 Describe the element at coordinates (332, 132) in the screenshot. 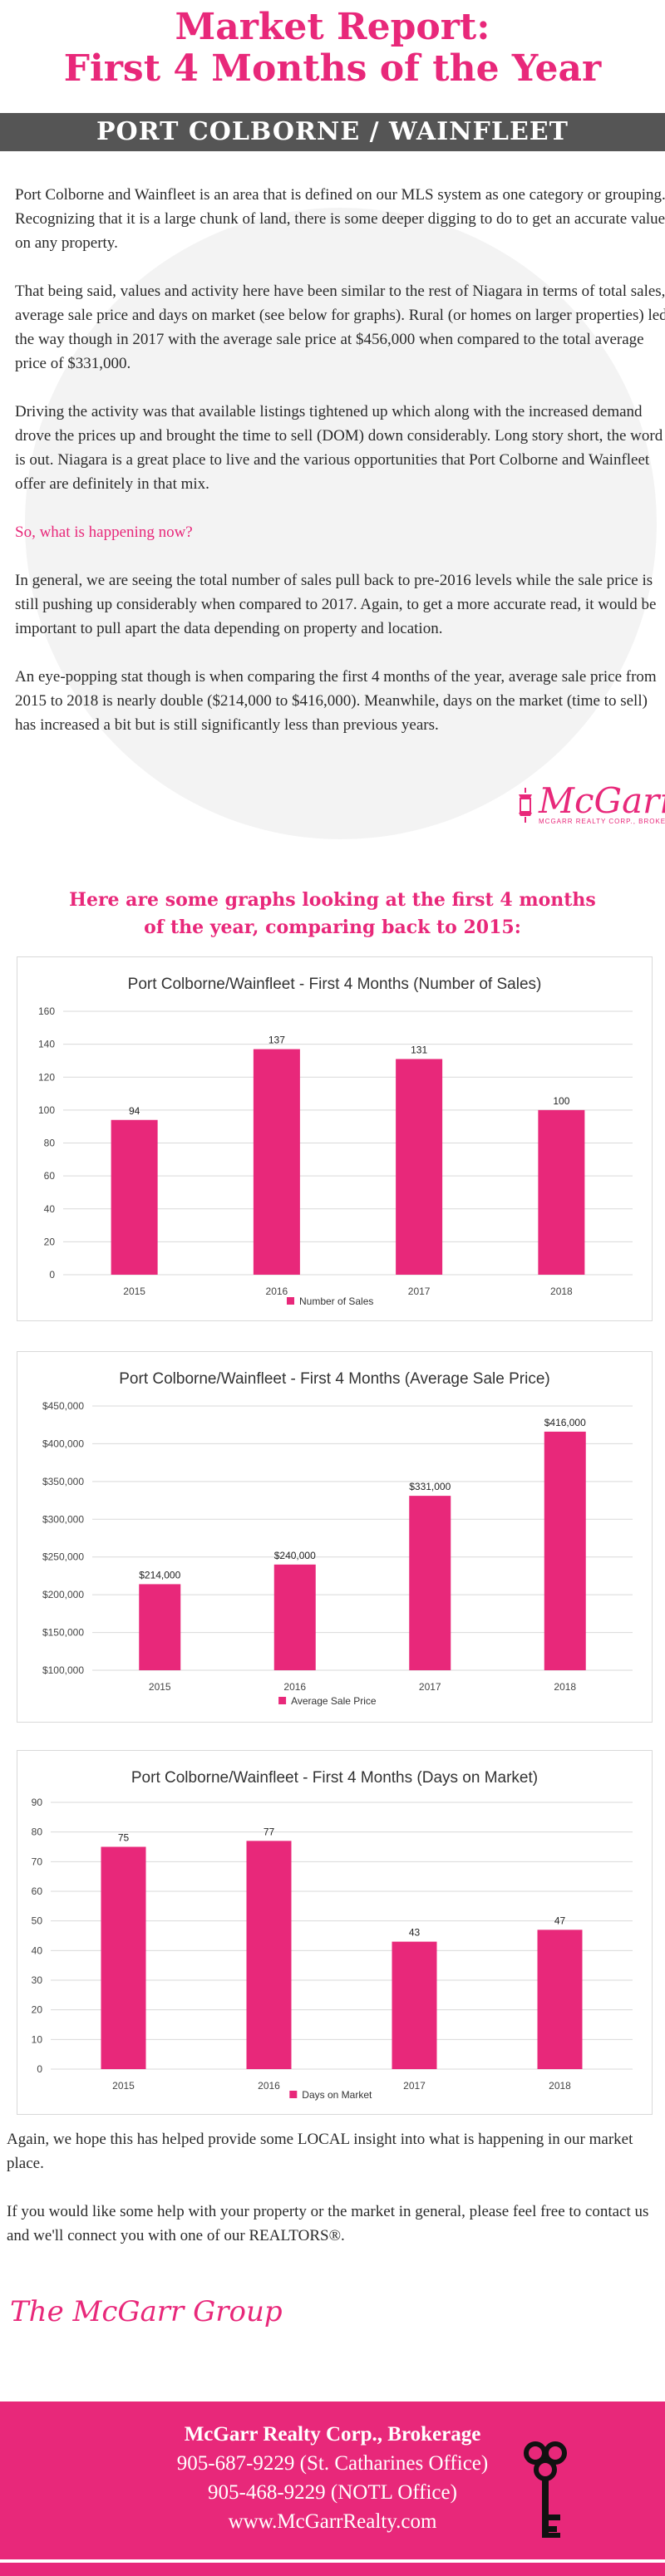

I see `region-banner: PORT COLBORNE / WAINFLEET` at that location.